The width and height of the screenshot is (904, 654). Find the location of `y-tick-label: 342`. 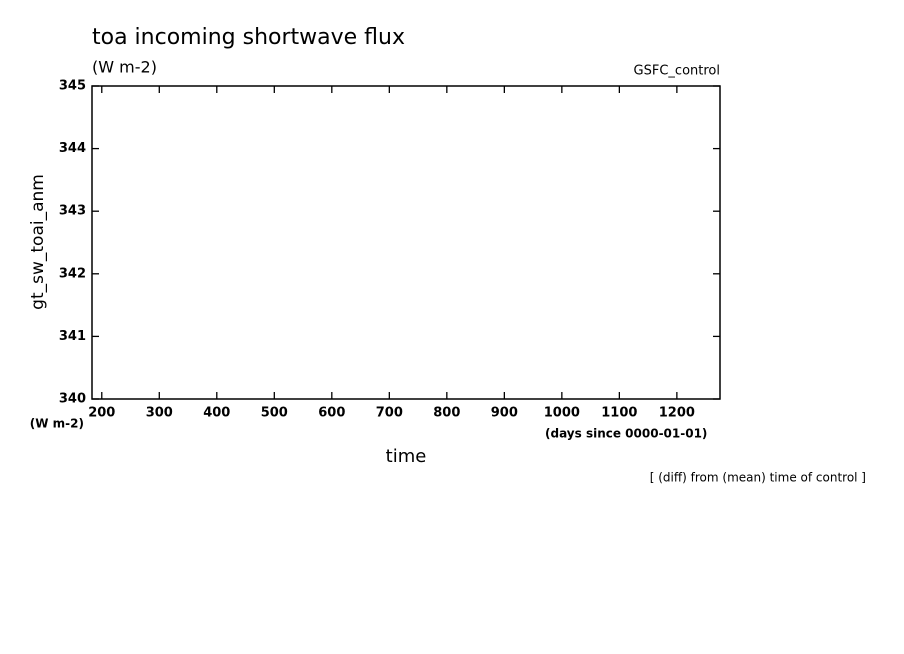

y-tick-label: 342 is located at coordinates (72, 273).